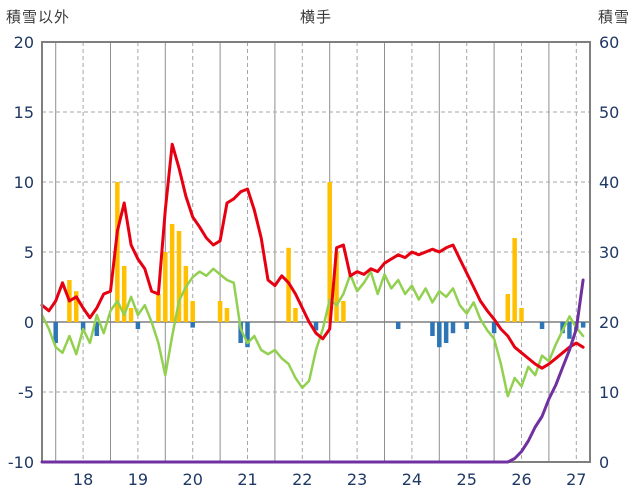  What do you see at coordinates (21, 462) in the screenshot?
I see `left-tick-label: -10` at bounding box center [21, 462].